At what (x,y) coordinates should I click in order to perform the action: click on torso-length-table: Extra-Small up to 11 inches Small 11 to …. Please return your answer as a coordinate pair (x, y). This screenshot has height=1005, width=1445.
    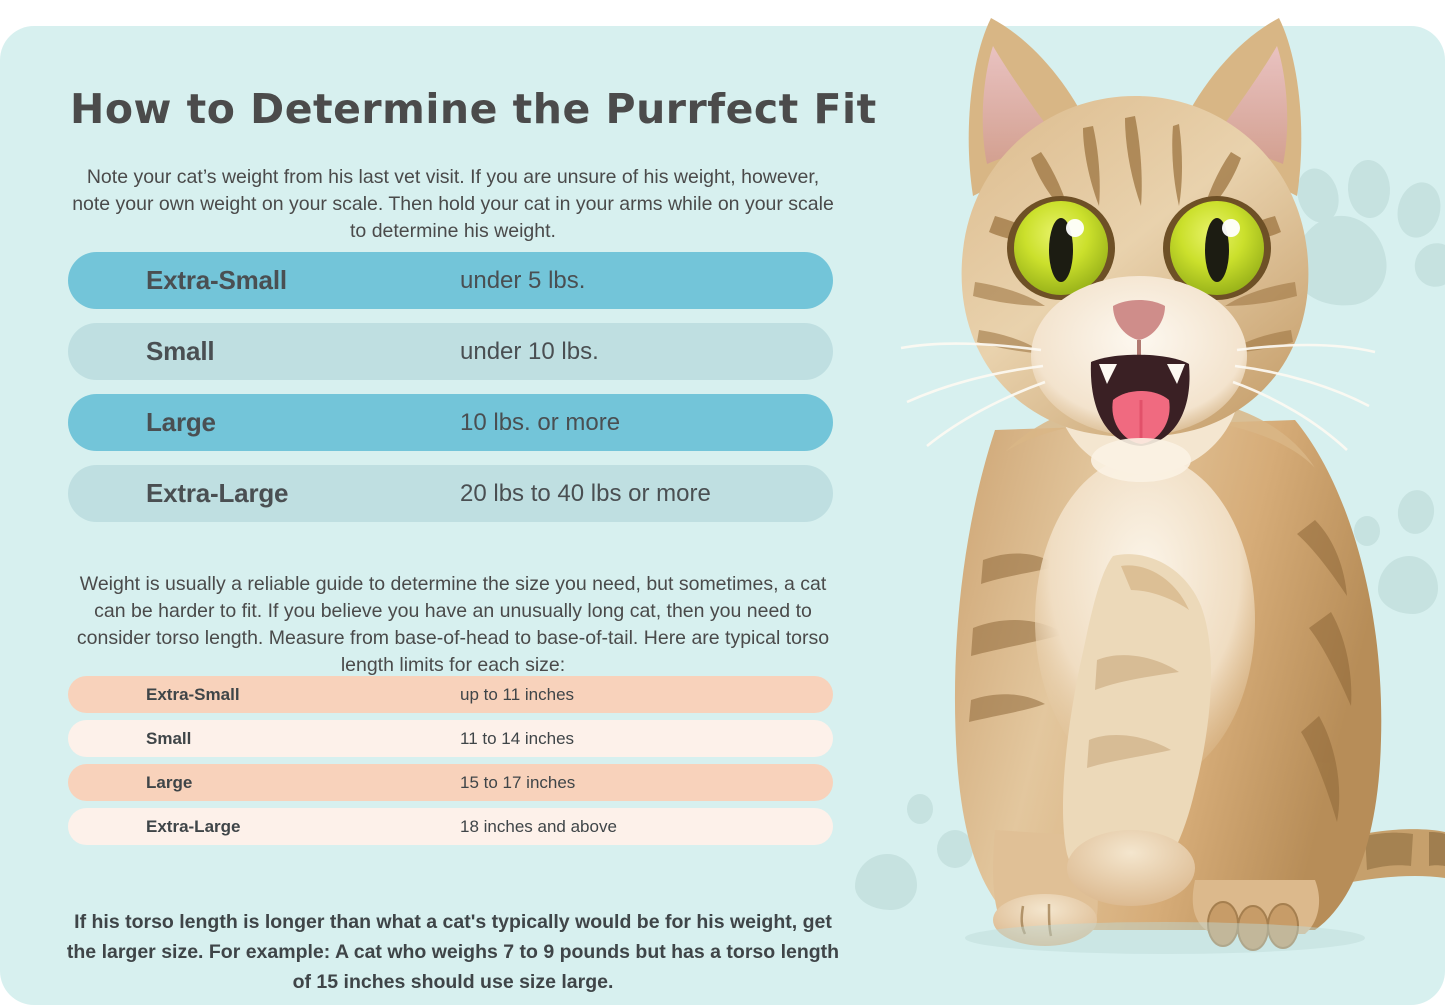
    Looking at the image, I should click on (450, 764).